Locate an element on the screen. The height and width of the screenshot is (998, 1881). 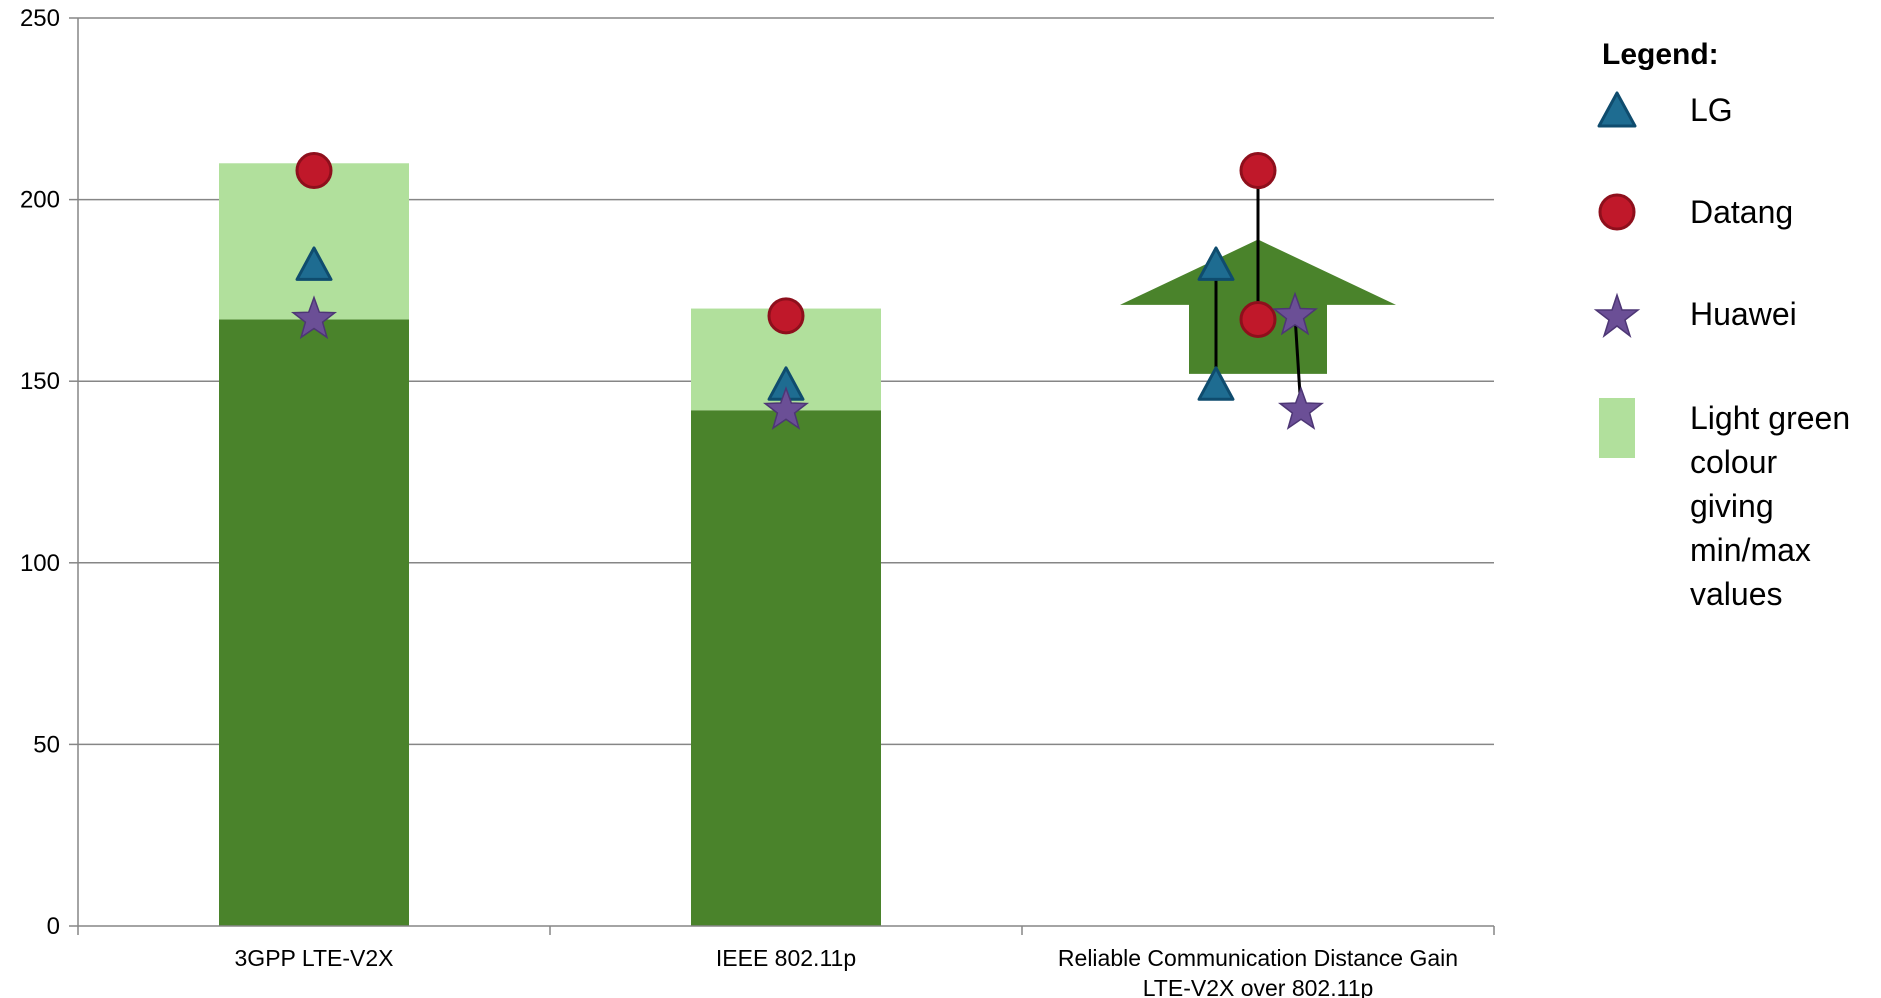
y-tick-label: 200 is located at coordinates (40, 200).